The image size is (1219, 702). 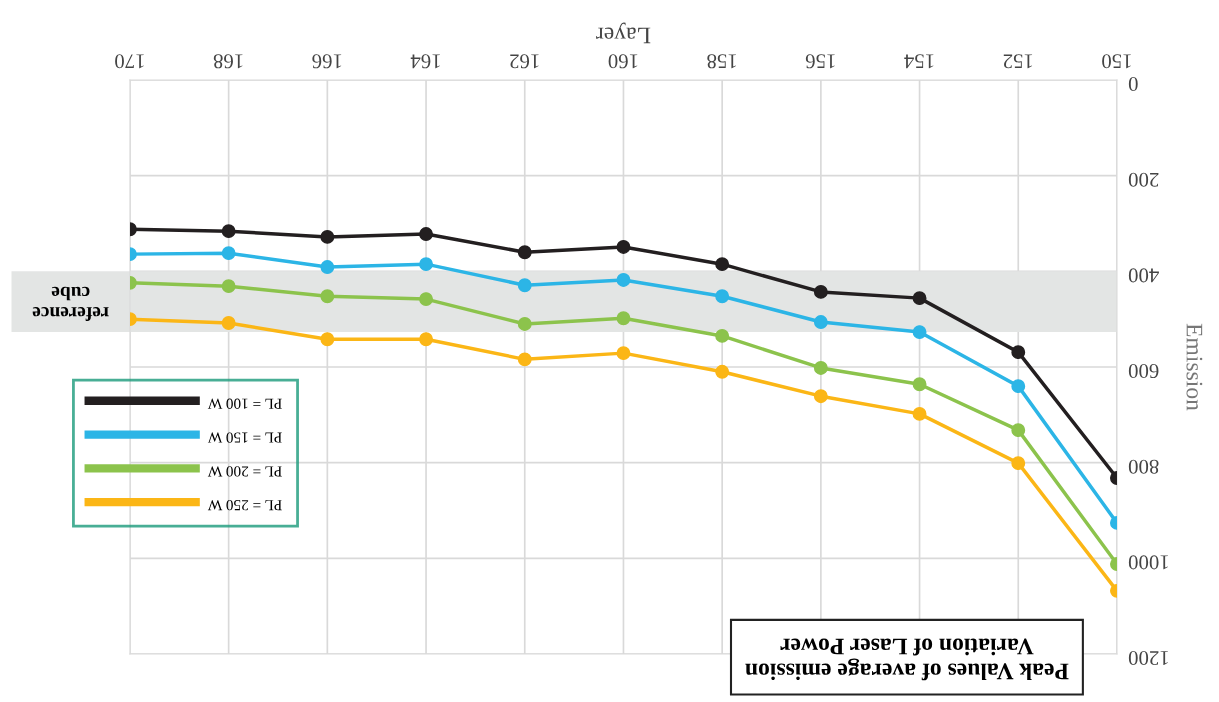 What do you see at coordinates (1148, 658) in the screenshot?
I see `y-tick-label: 1200` at bounding box center [1148, 658].